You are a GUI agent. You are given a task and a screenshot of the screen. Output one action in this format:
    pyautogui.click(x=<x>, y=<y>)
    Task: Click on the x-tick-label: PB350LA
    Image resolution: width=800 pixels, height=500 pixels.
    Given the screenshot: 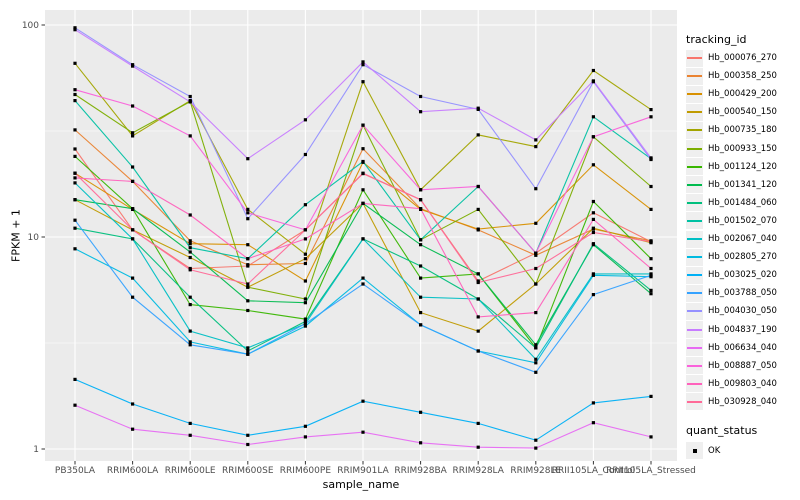 What is the action you would take?
    pyautogui.click(x=75, y=471)
    